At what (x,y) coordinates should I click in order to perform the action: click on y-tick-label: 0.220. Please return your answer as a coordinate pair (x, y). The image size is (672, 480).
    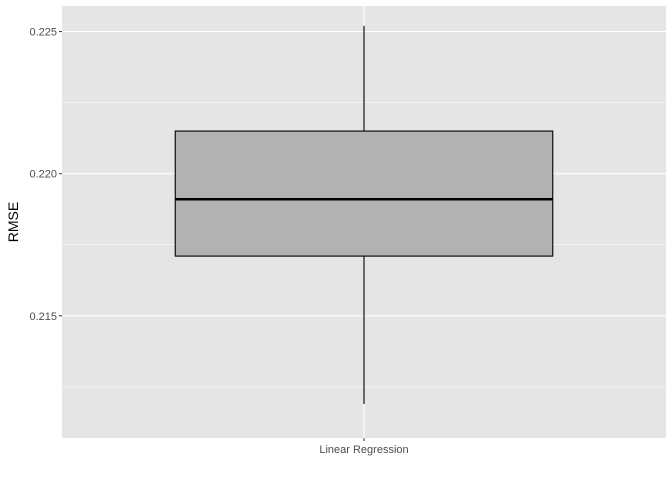
    Looking at the image, I should click on (43, 175).